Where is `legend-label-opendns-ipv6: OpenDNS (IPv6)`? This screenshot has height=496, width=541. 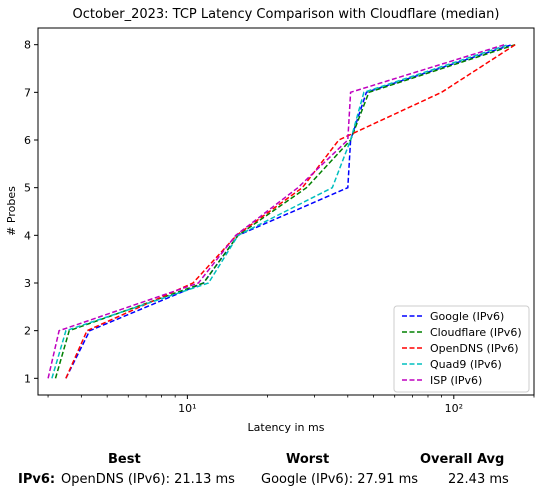 legend-label-opendns-ipv6: OpenDNS (IPv6) is located at coordinates (474, 348).